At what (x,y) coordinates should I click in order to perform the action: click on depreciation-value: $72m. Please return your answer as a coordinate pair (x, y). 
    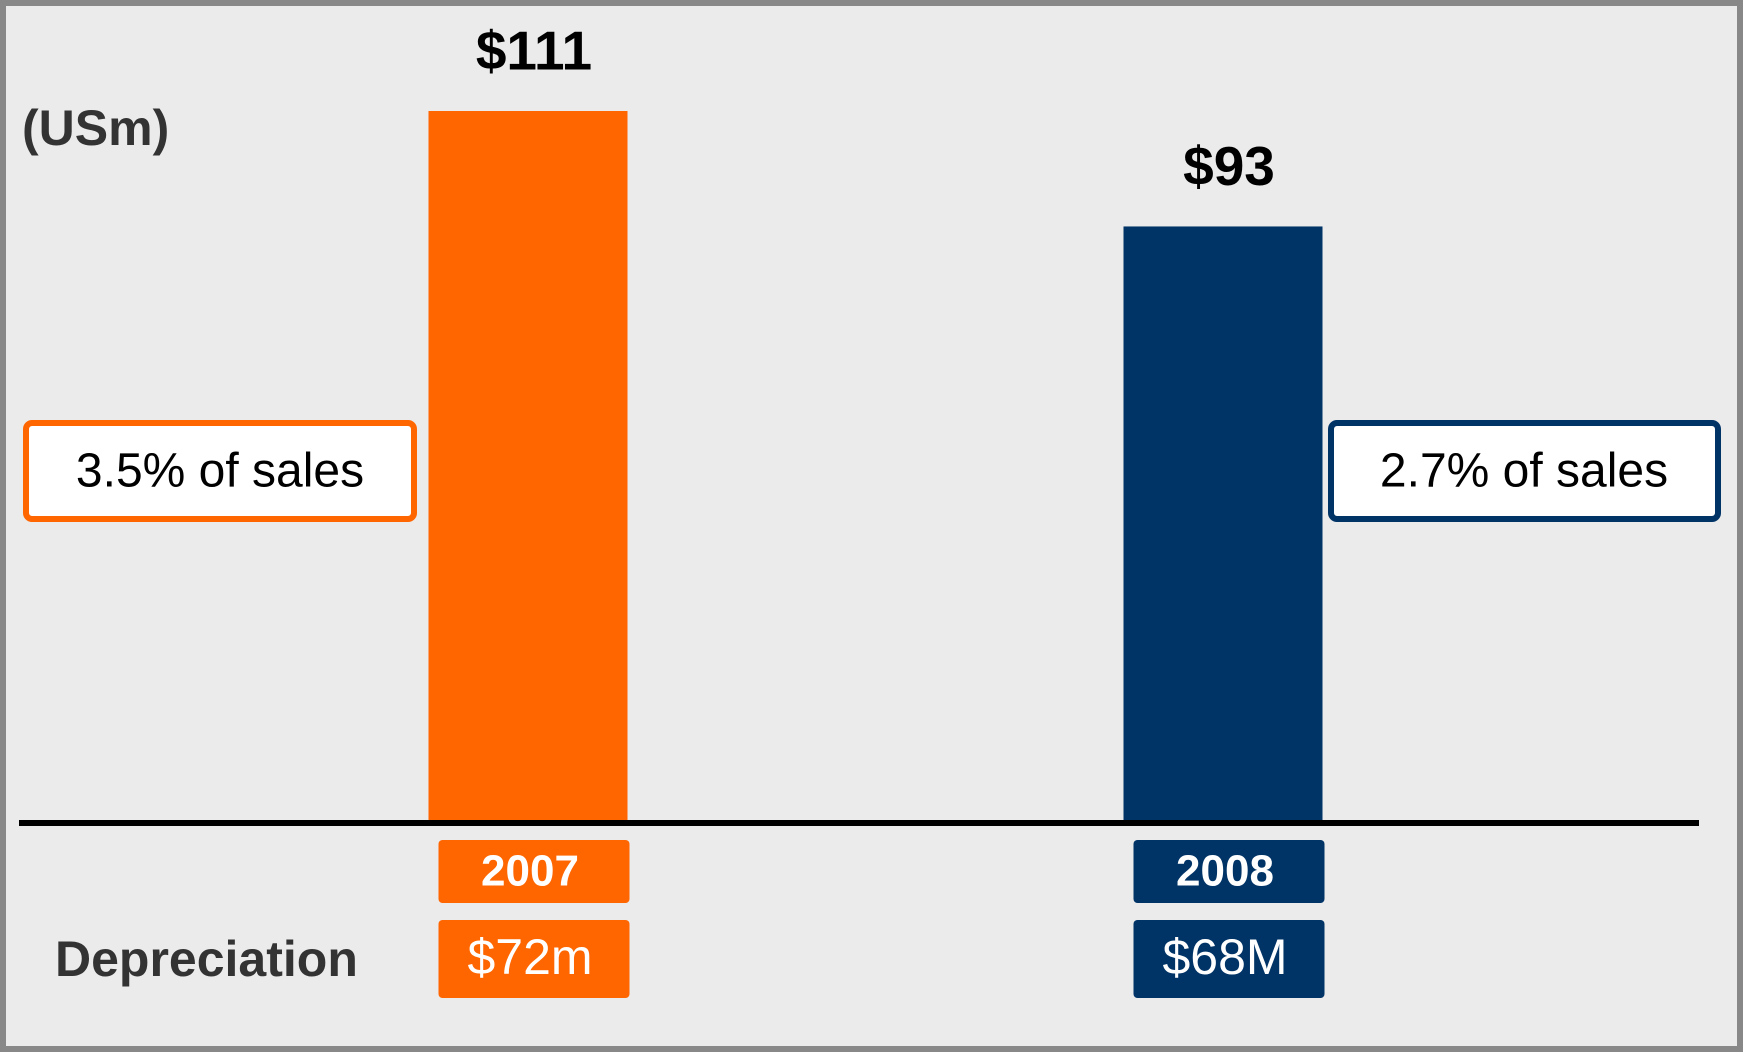
    Looking at the image, I should click on (529, 957).